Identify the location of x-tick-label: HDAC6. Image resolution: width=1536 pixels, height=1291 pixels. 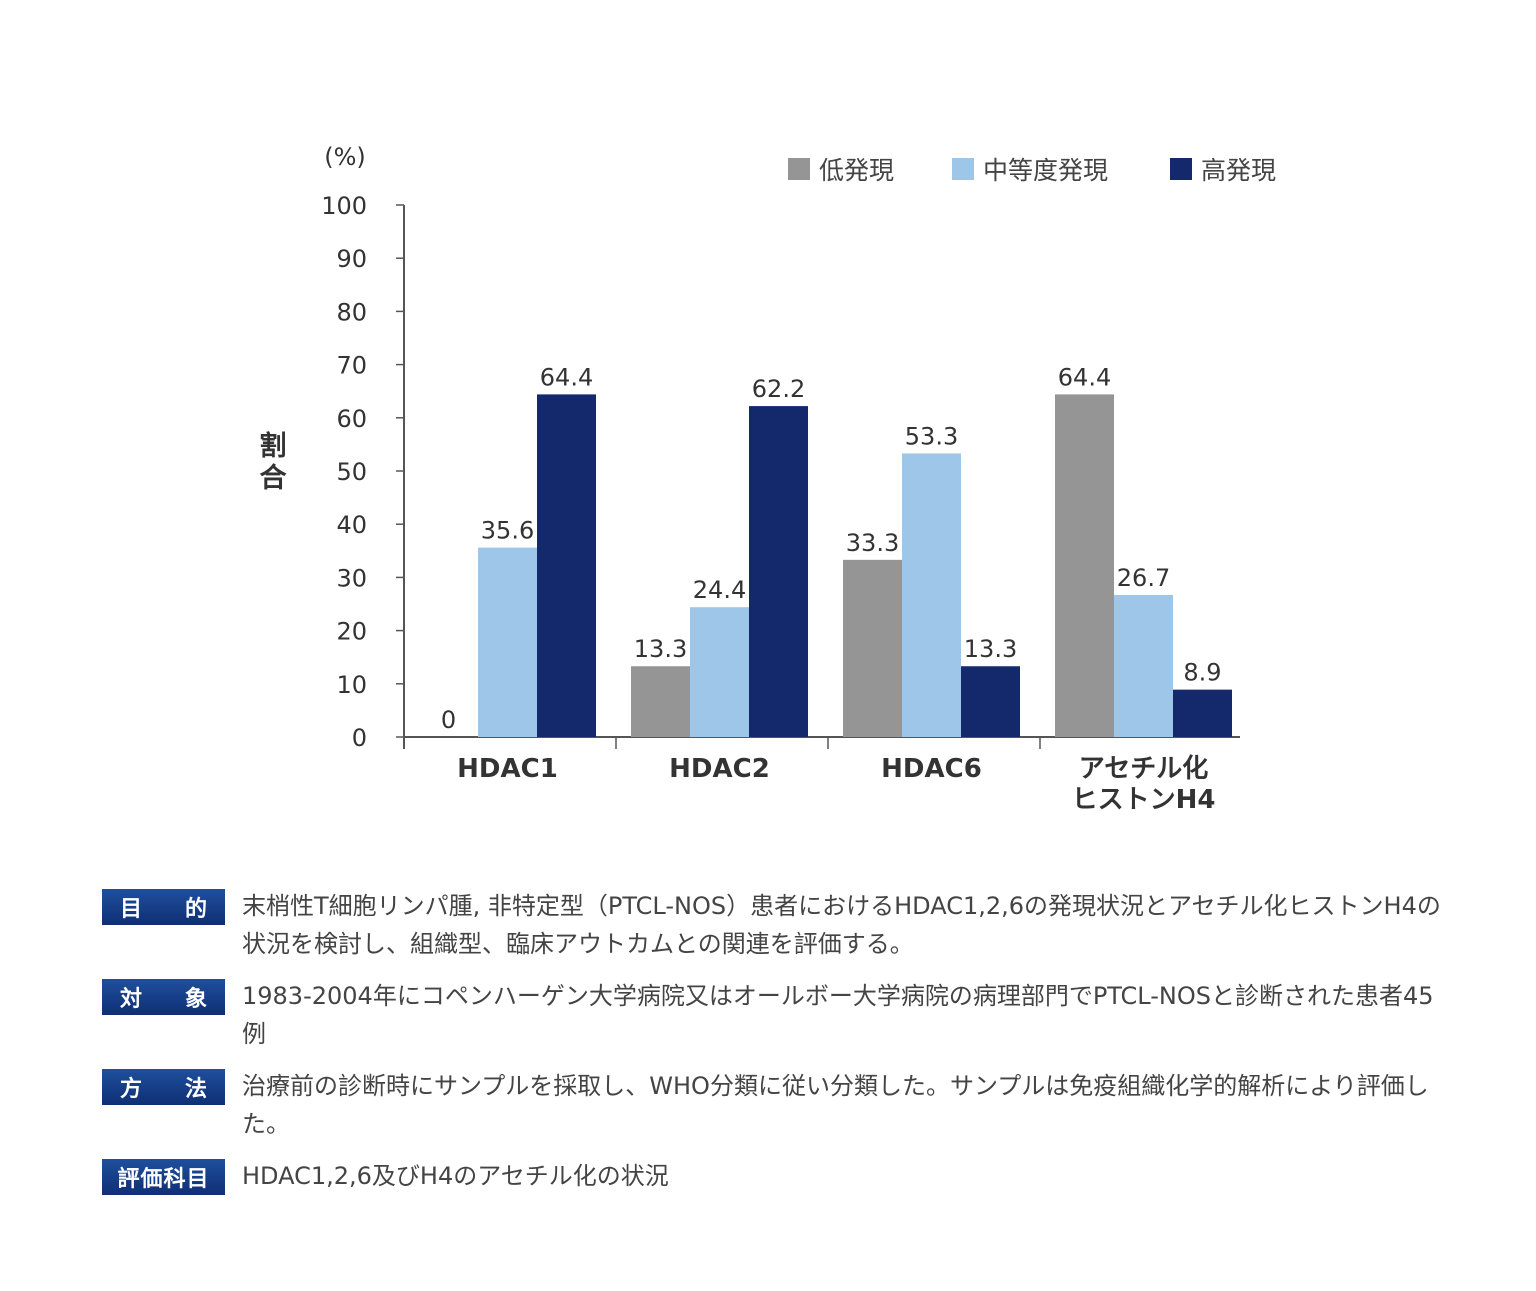
(931, 769).